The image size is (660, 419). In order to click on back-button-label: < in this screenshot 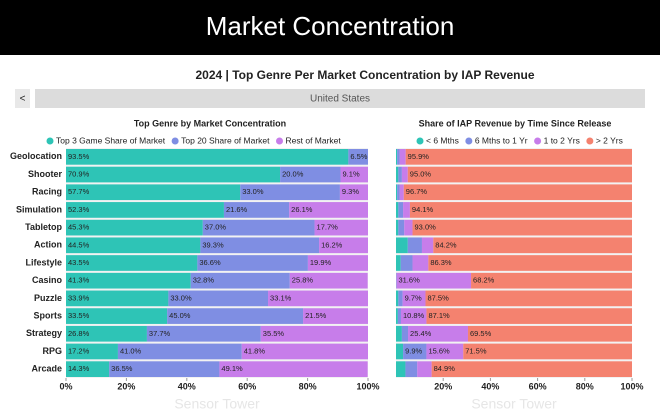, I will do `click(23, 99)`.